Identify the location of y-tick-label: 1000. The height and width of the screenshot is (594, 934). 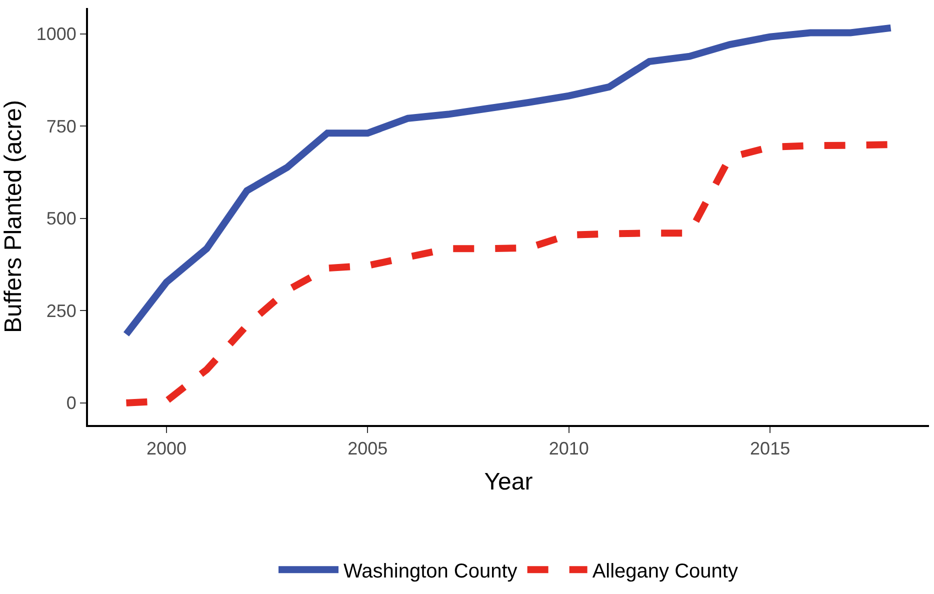
(56, 34).